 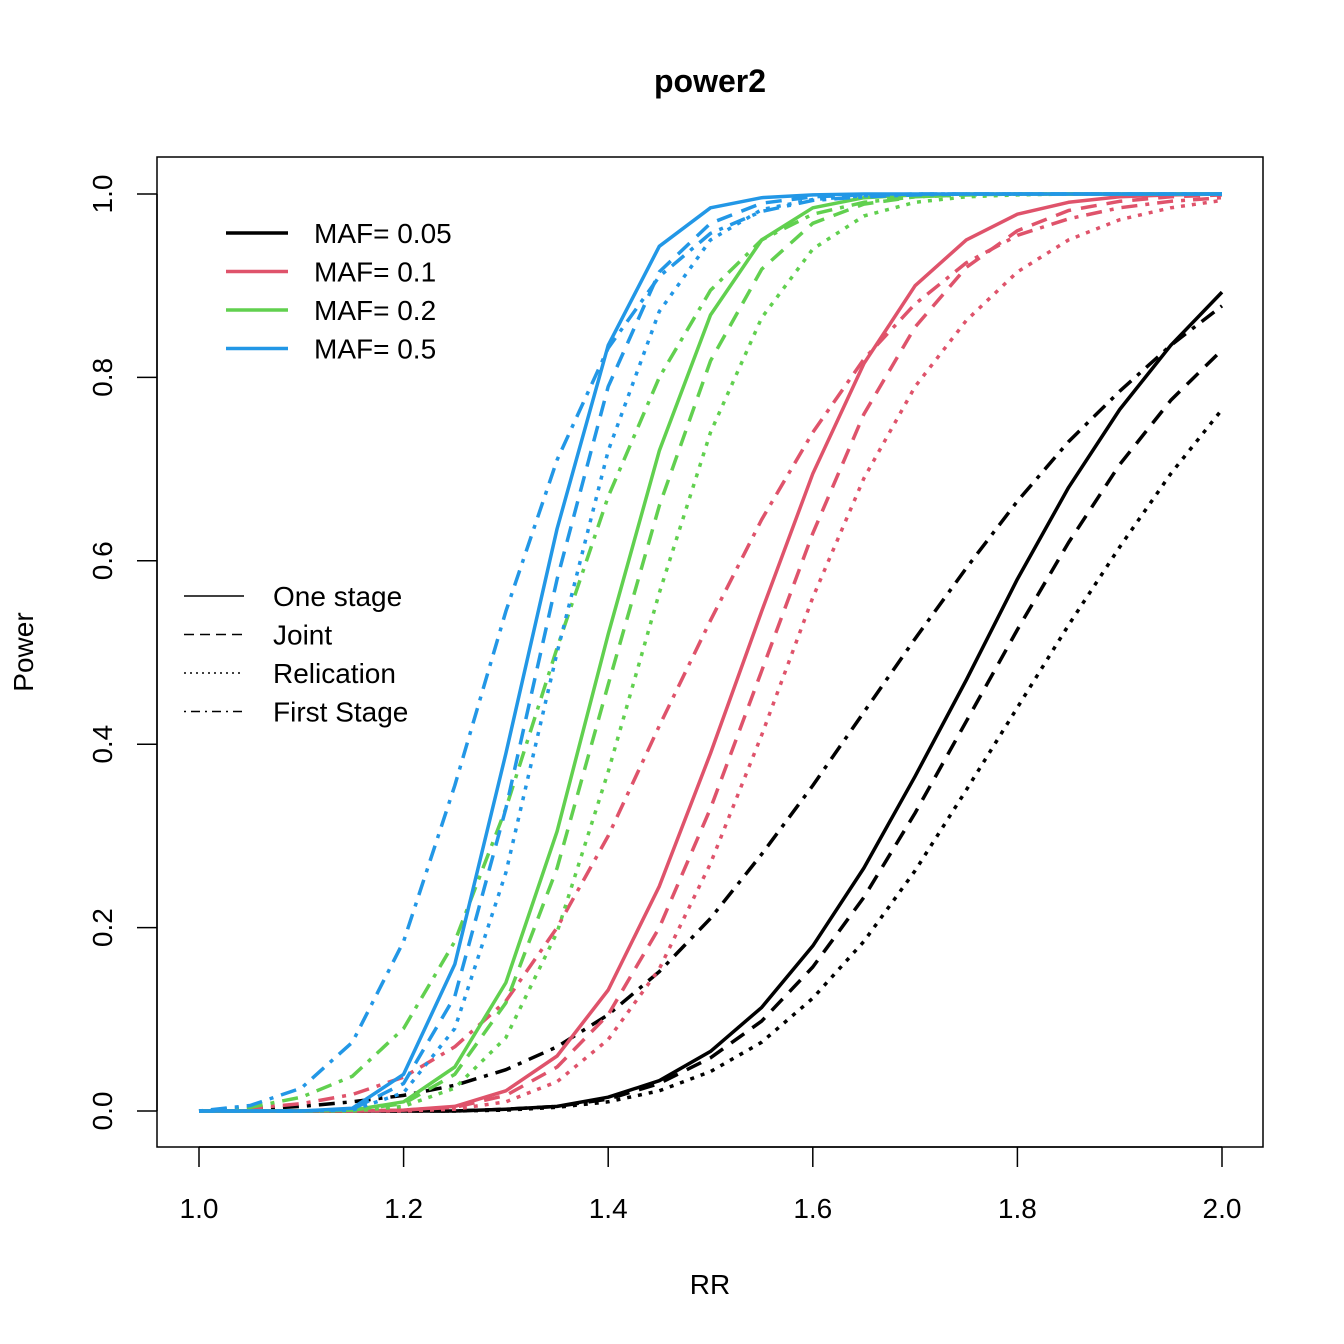 I want to click on y-axis-label: Power, so click(x=23, y=651).